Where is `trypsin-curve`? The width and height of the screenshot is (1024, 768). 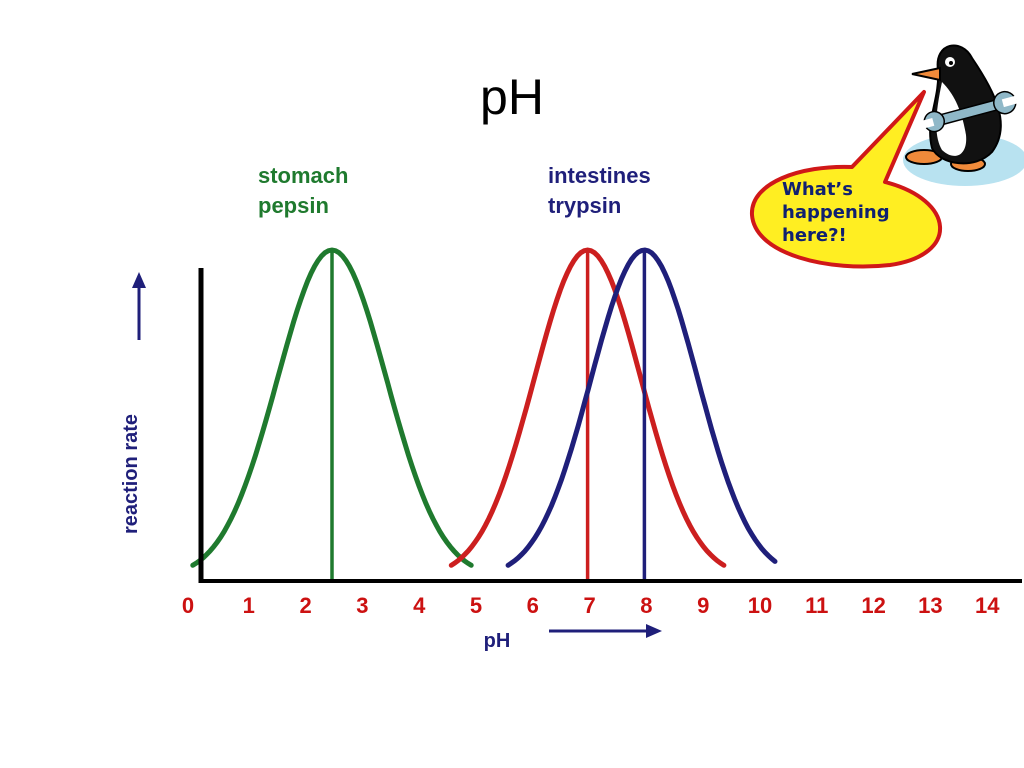
trypsin-curve is located at coordinates (641, 407).